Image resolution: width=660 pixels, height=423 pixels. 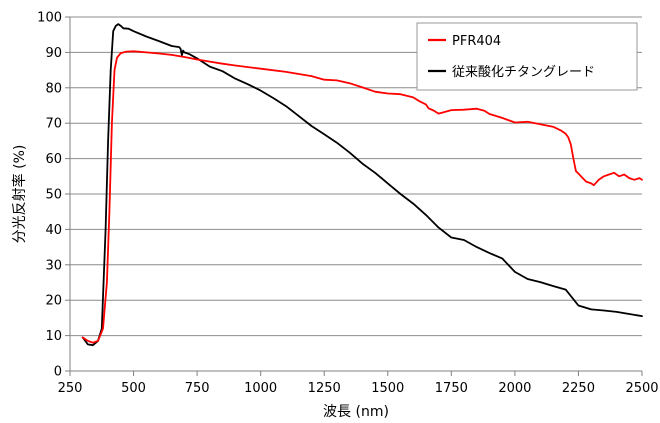 What do you see at coordinates (53, 336) in the screenshot?
I see `y-tick-label-10: 10` at bounding box center [53, 336].